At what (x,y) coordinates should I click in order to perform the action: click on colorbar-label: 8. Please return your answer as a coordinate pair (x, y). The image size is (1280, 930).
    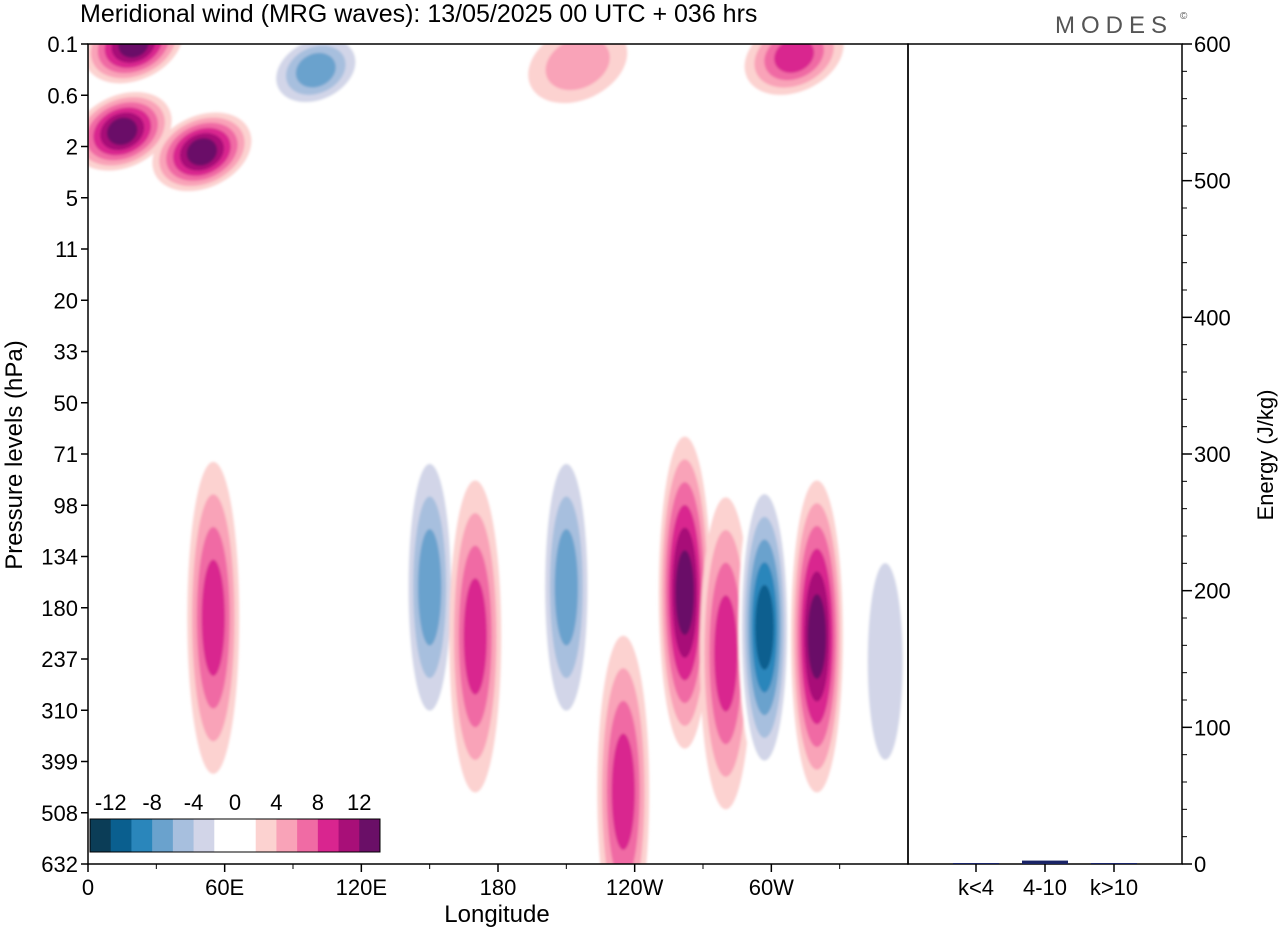
    Looking at the image, I should click on (318, 802).